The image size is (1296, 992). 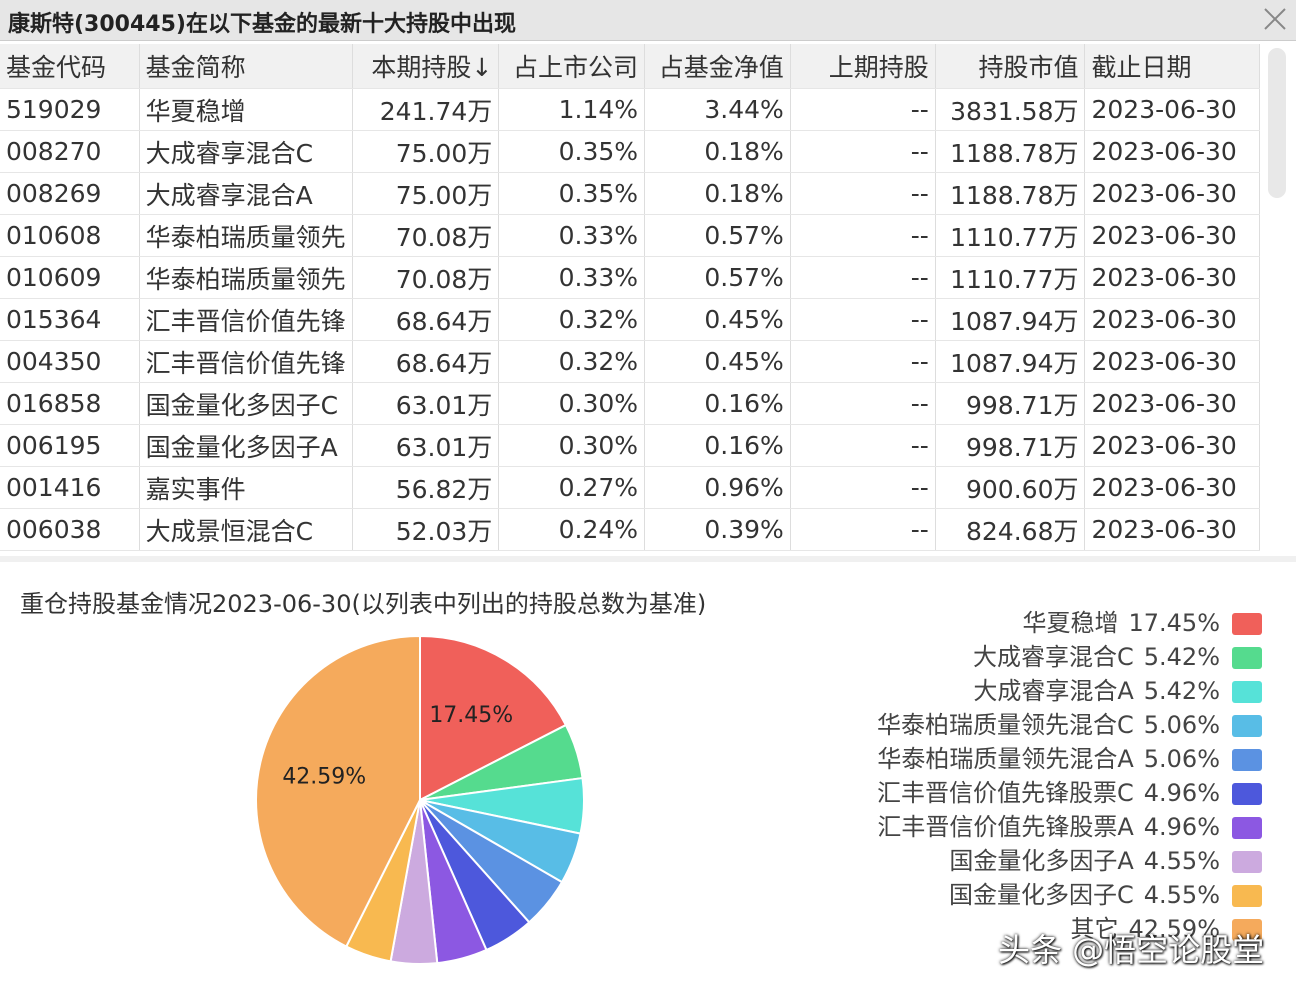 What do you see at coordinates (717, 151) in the screenshot?
I see `table-cell: 0.18%` at bounding box center [717, 151].